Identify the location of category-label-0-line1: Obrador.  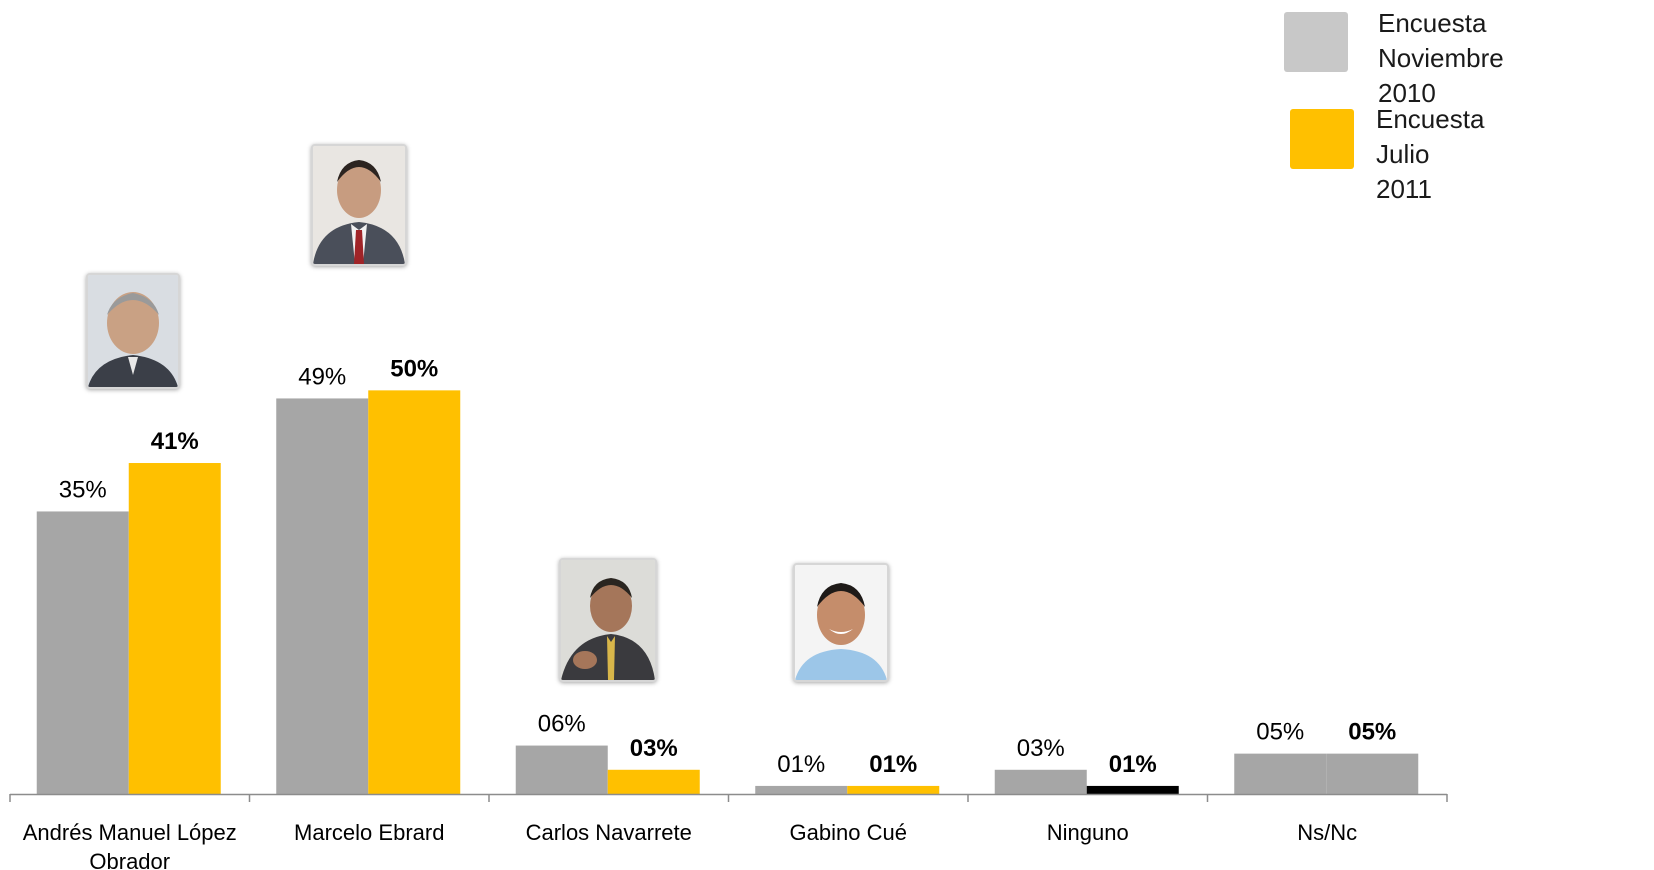
(129, 859).